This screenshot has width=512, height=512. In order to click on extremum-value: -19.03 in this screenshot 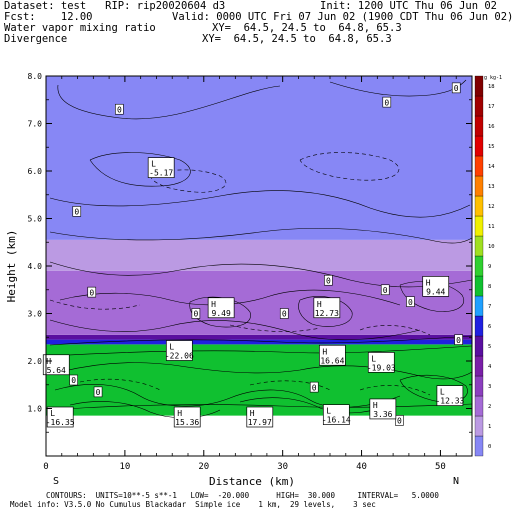, I will do `click(381, 367)`.